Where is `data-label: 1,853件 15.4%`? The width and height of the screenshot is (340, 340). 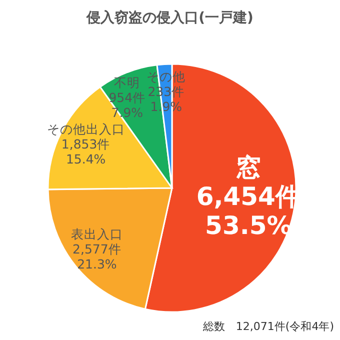
data-label: 1,853件 15.4% is located at coordinates (85, 151).